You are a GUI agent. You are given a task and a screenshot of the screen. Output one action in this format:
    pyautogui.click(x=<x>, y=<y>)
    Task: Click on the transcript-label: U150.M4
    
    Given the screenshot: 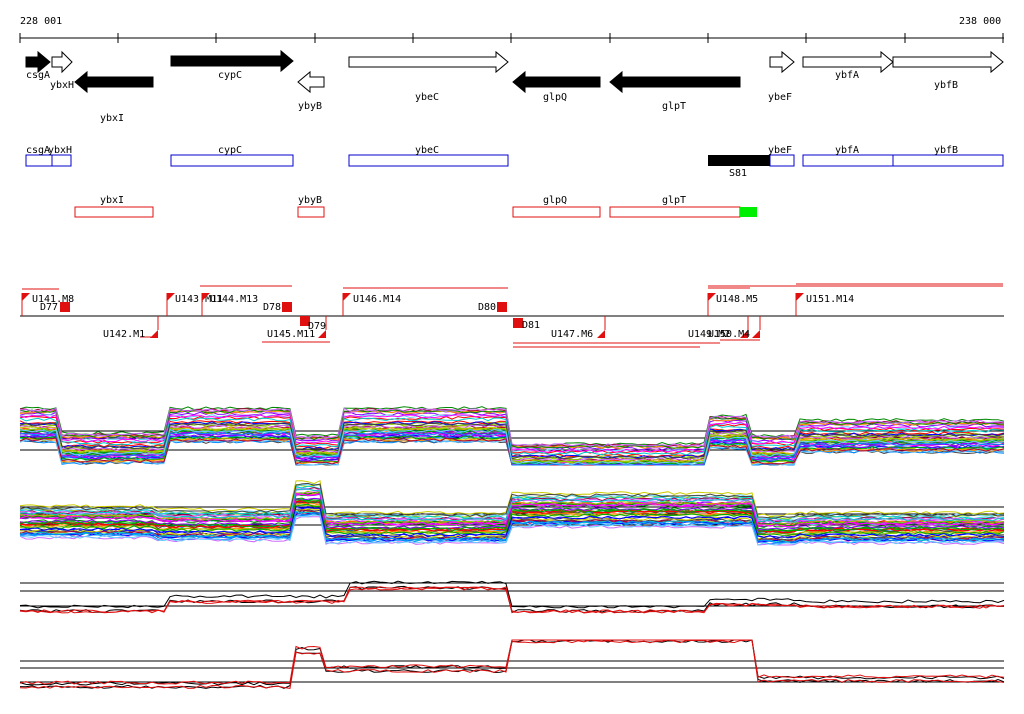 What is the action you would take?
    pyautogui.click(x=729, y=334)
    